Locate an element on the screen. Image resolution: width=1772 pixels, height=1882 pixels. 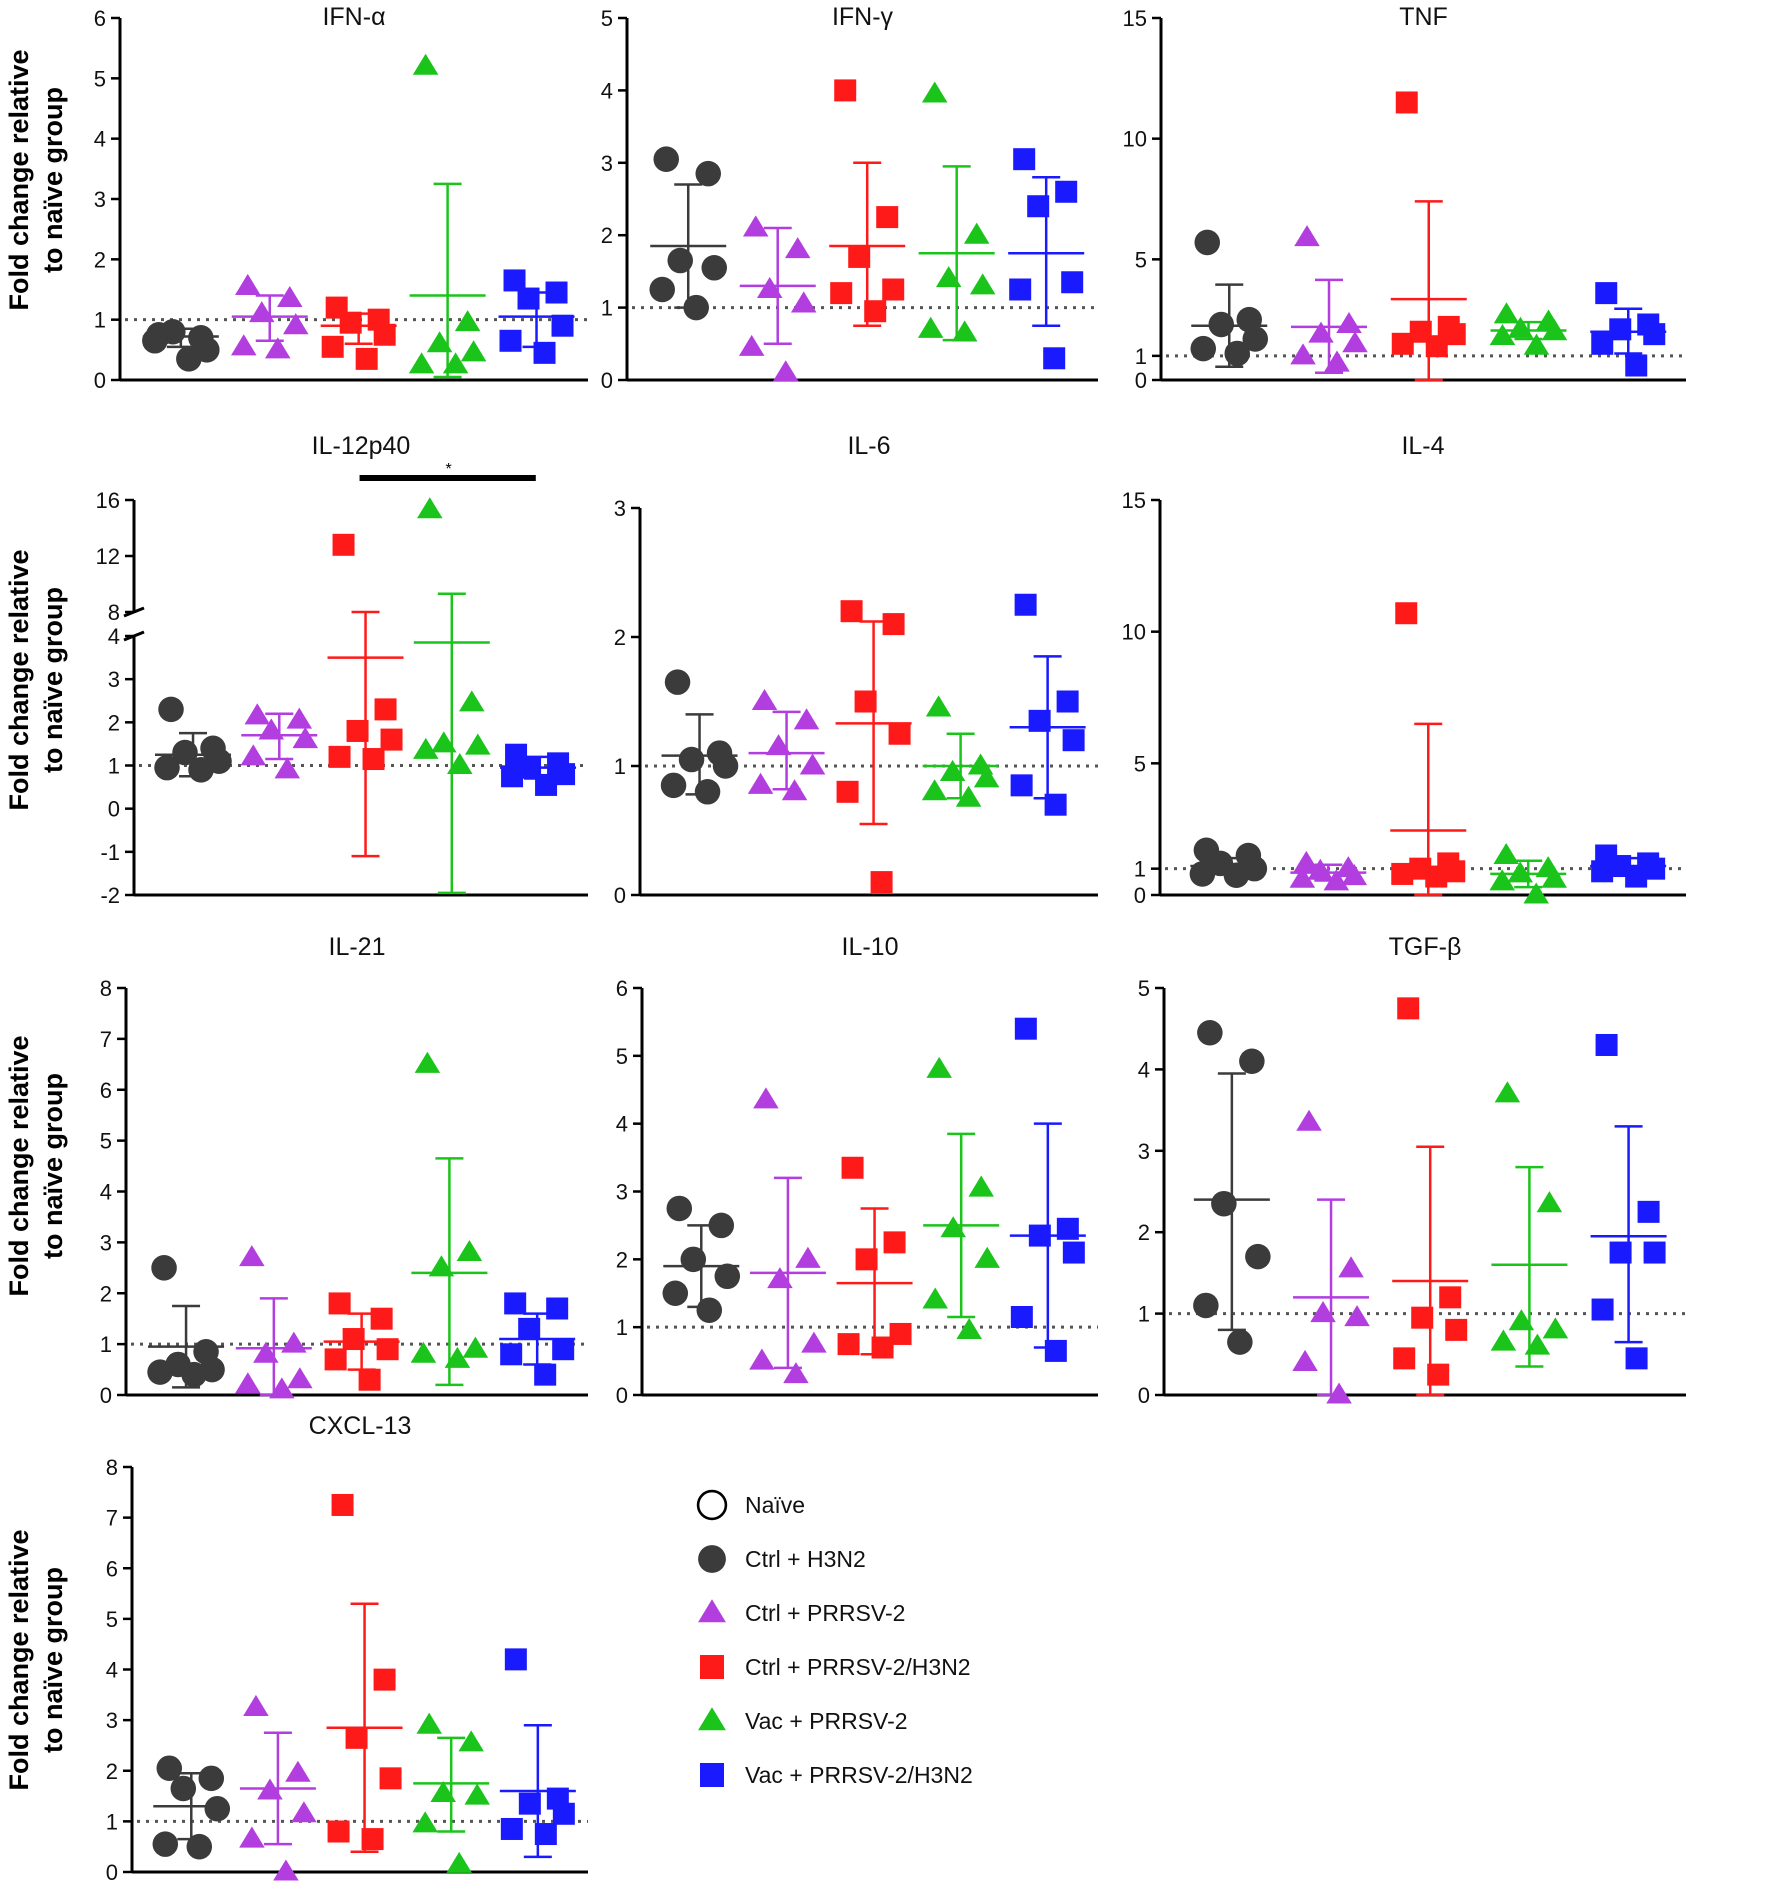
panel-title: IL-6 is located at coordinates (868, 446).